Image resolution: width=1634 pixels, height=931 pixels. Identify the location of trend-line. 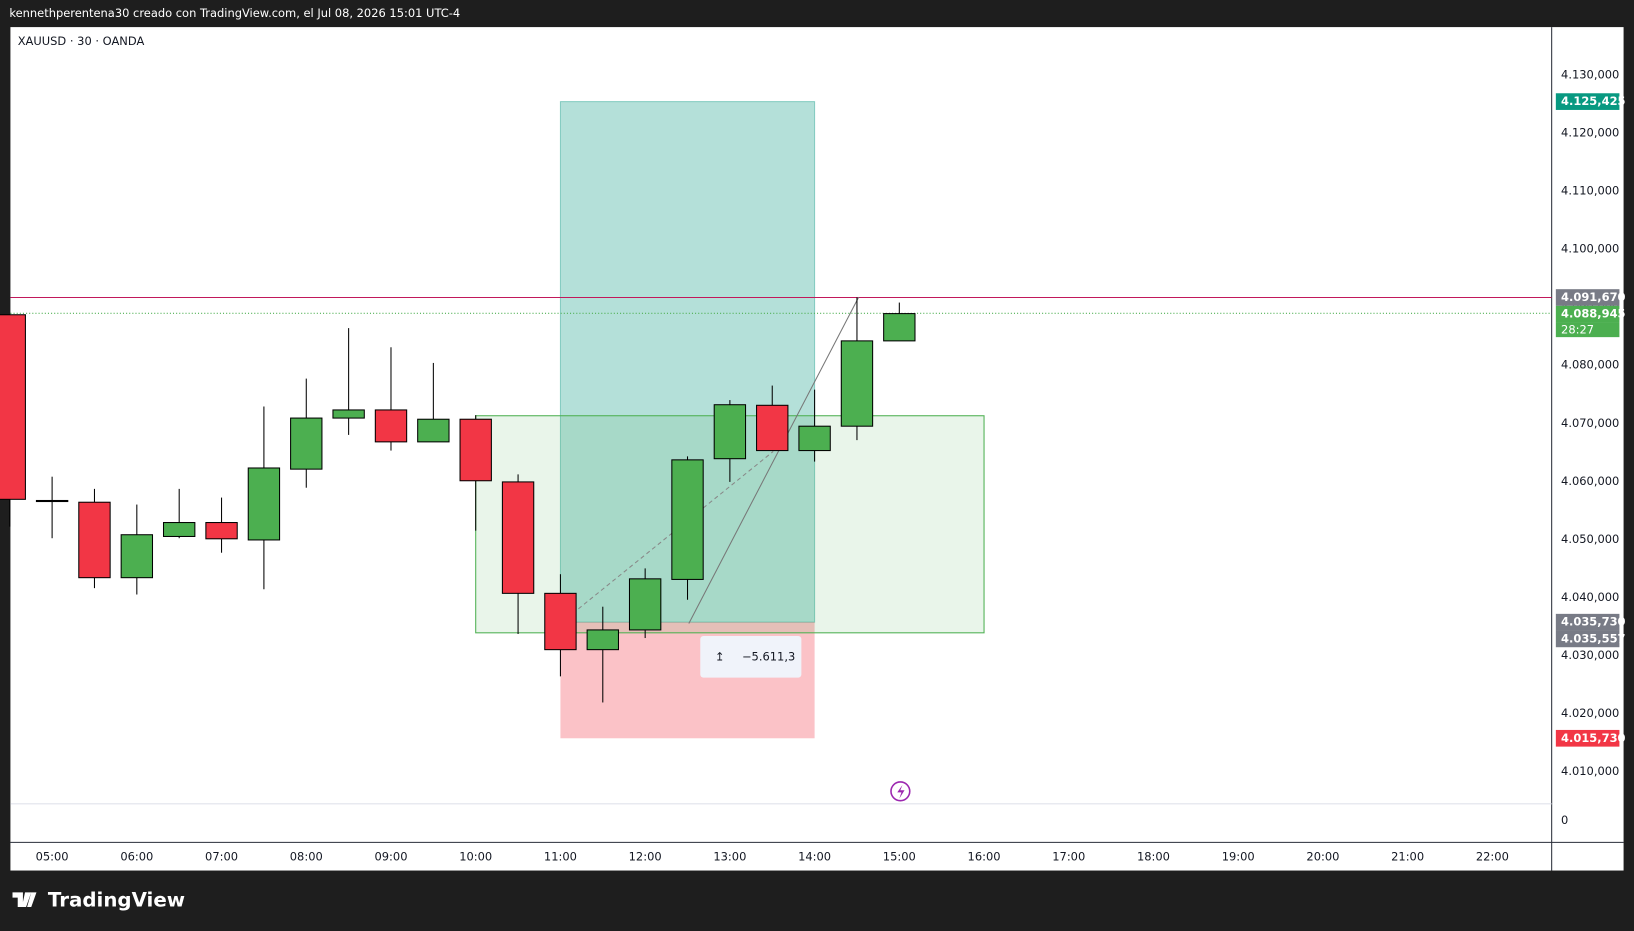
(774, 460).